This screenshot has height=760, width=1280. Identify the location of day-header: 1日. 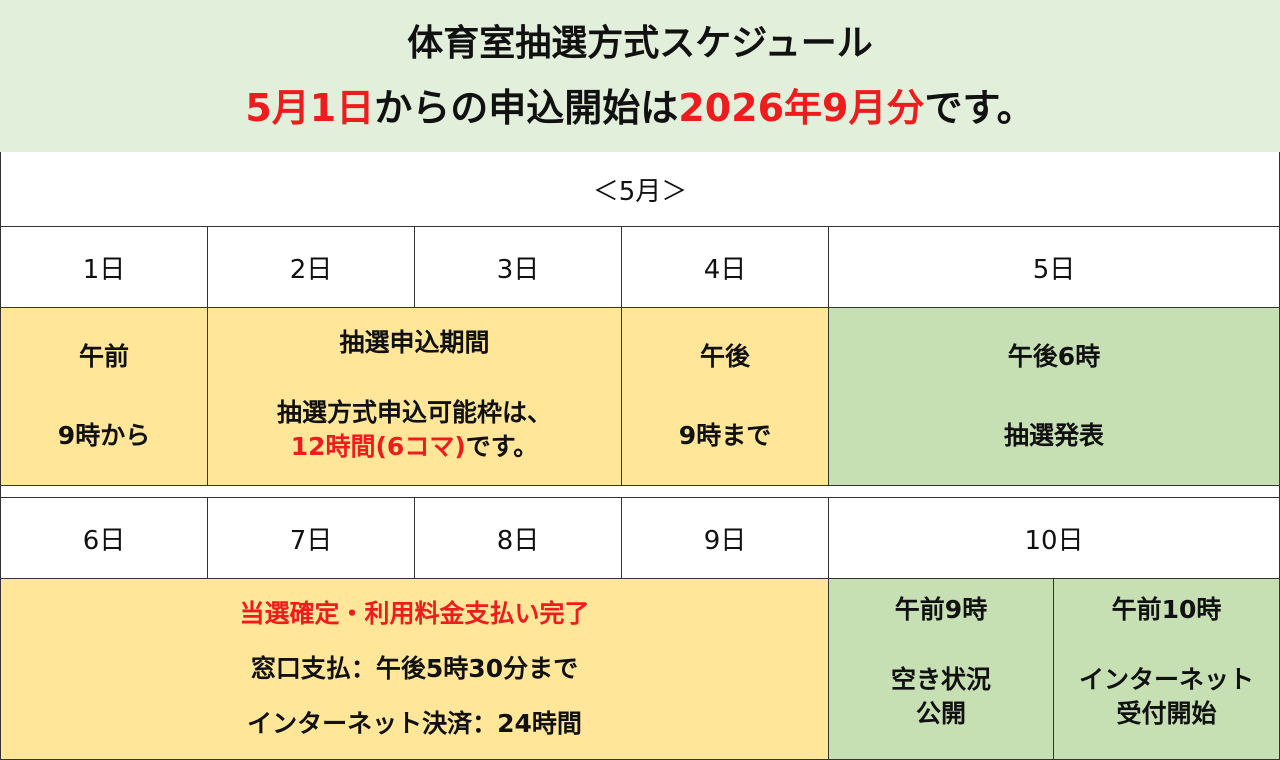
(104, 267).